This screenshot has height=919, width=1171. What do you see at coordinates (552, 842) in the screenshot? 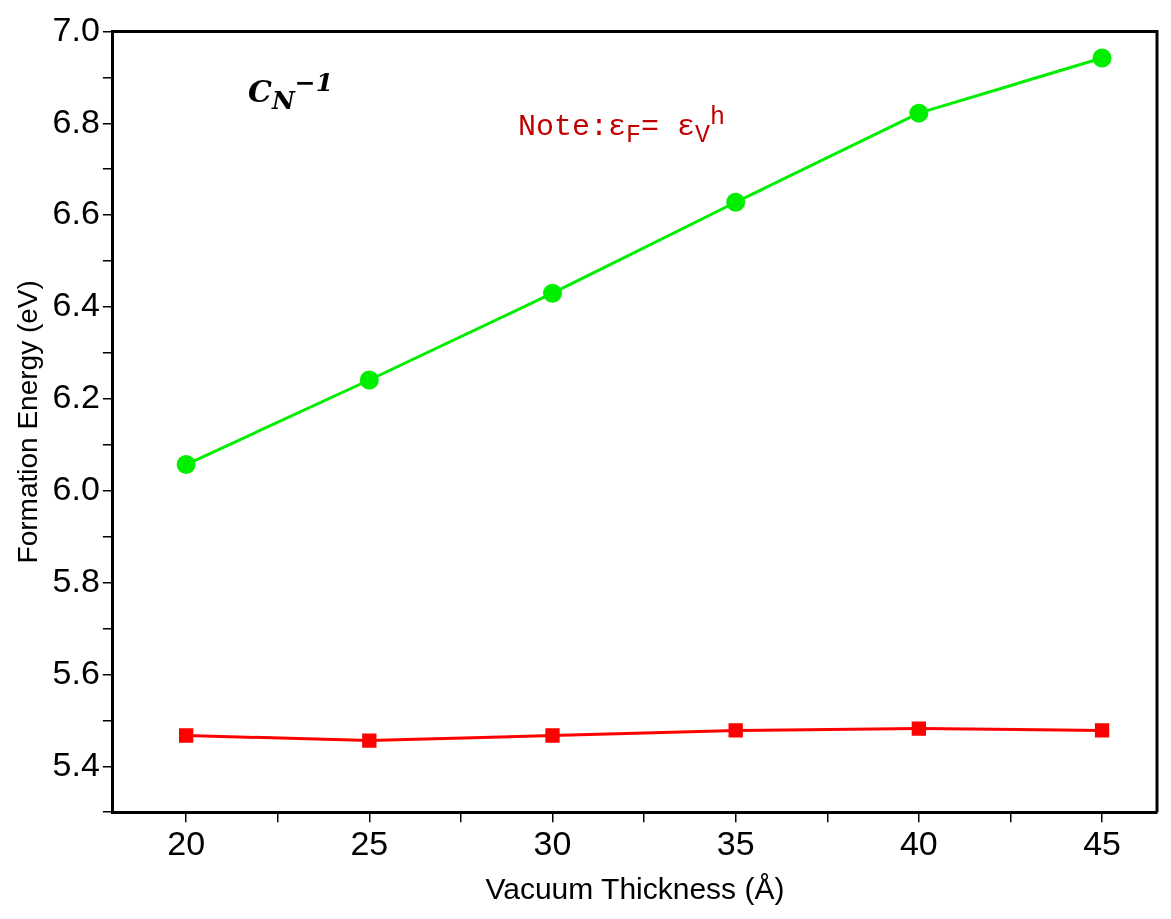
I see `x-tick-label: 30` at bounding box center [552, 842].